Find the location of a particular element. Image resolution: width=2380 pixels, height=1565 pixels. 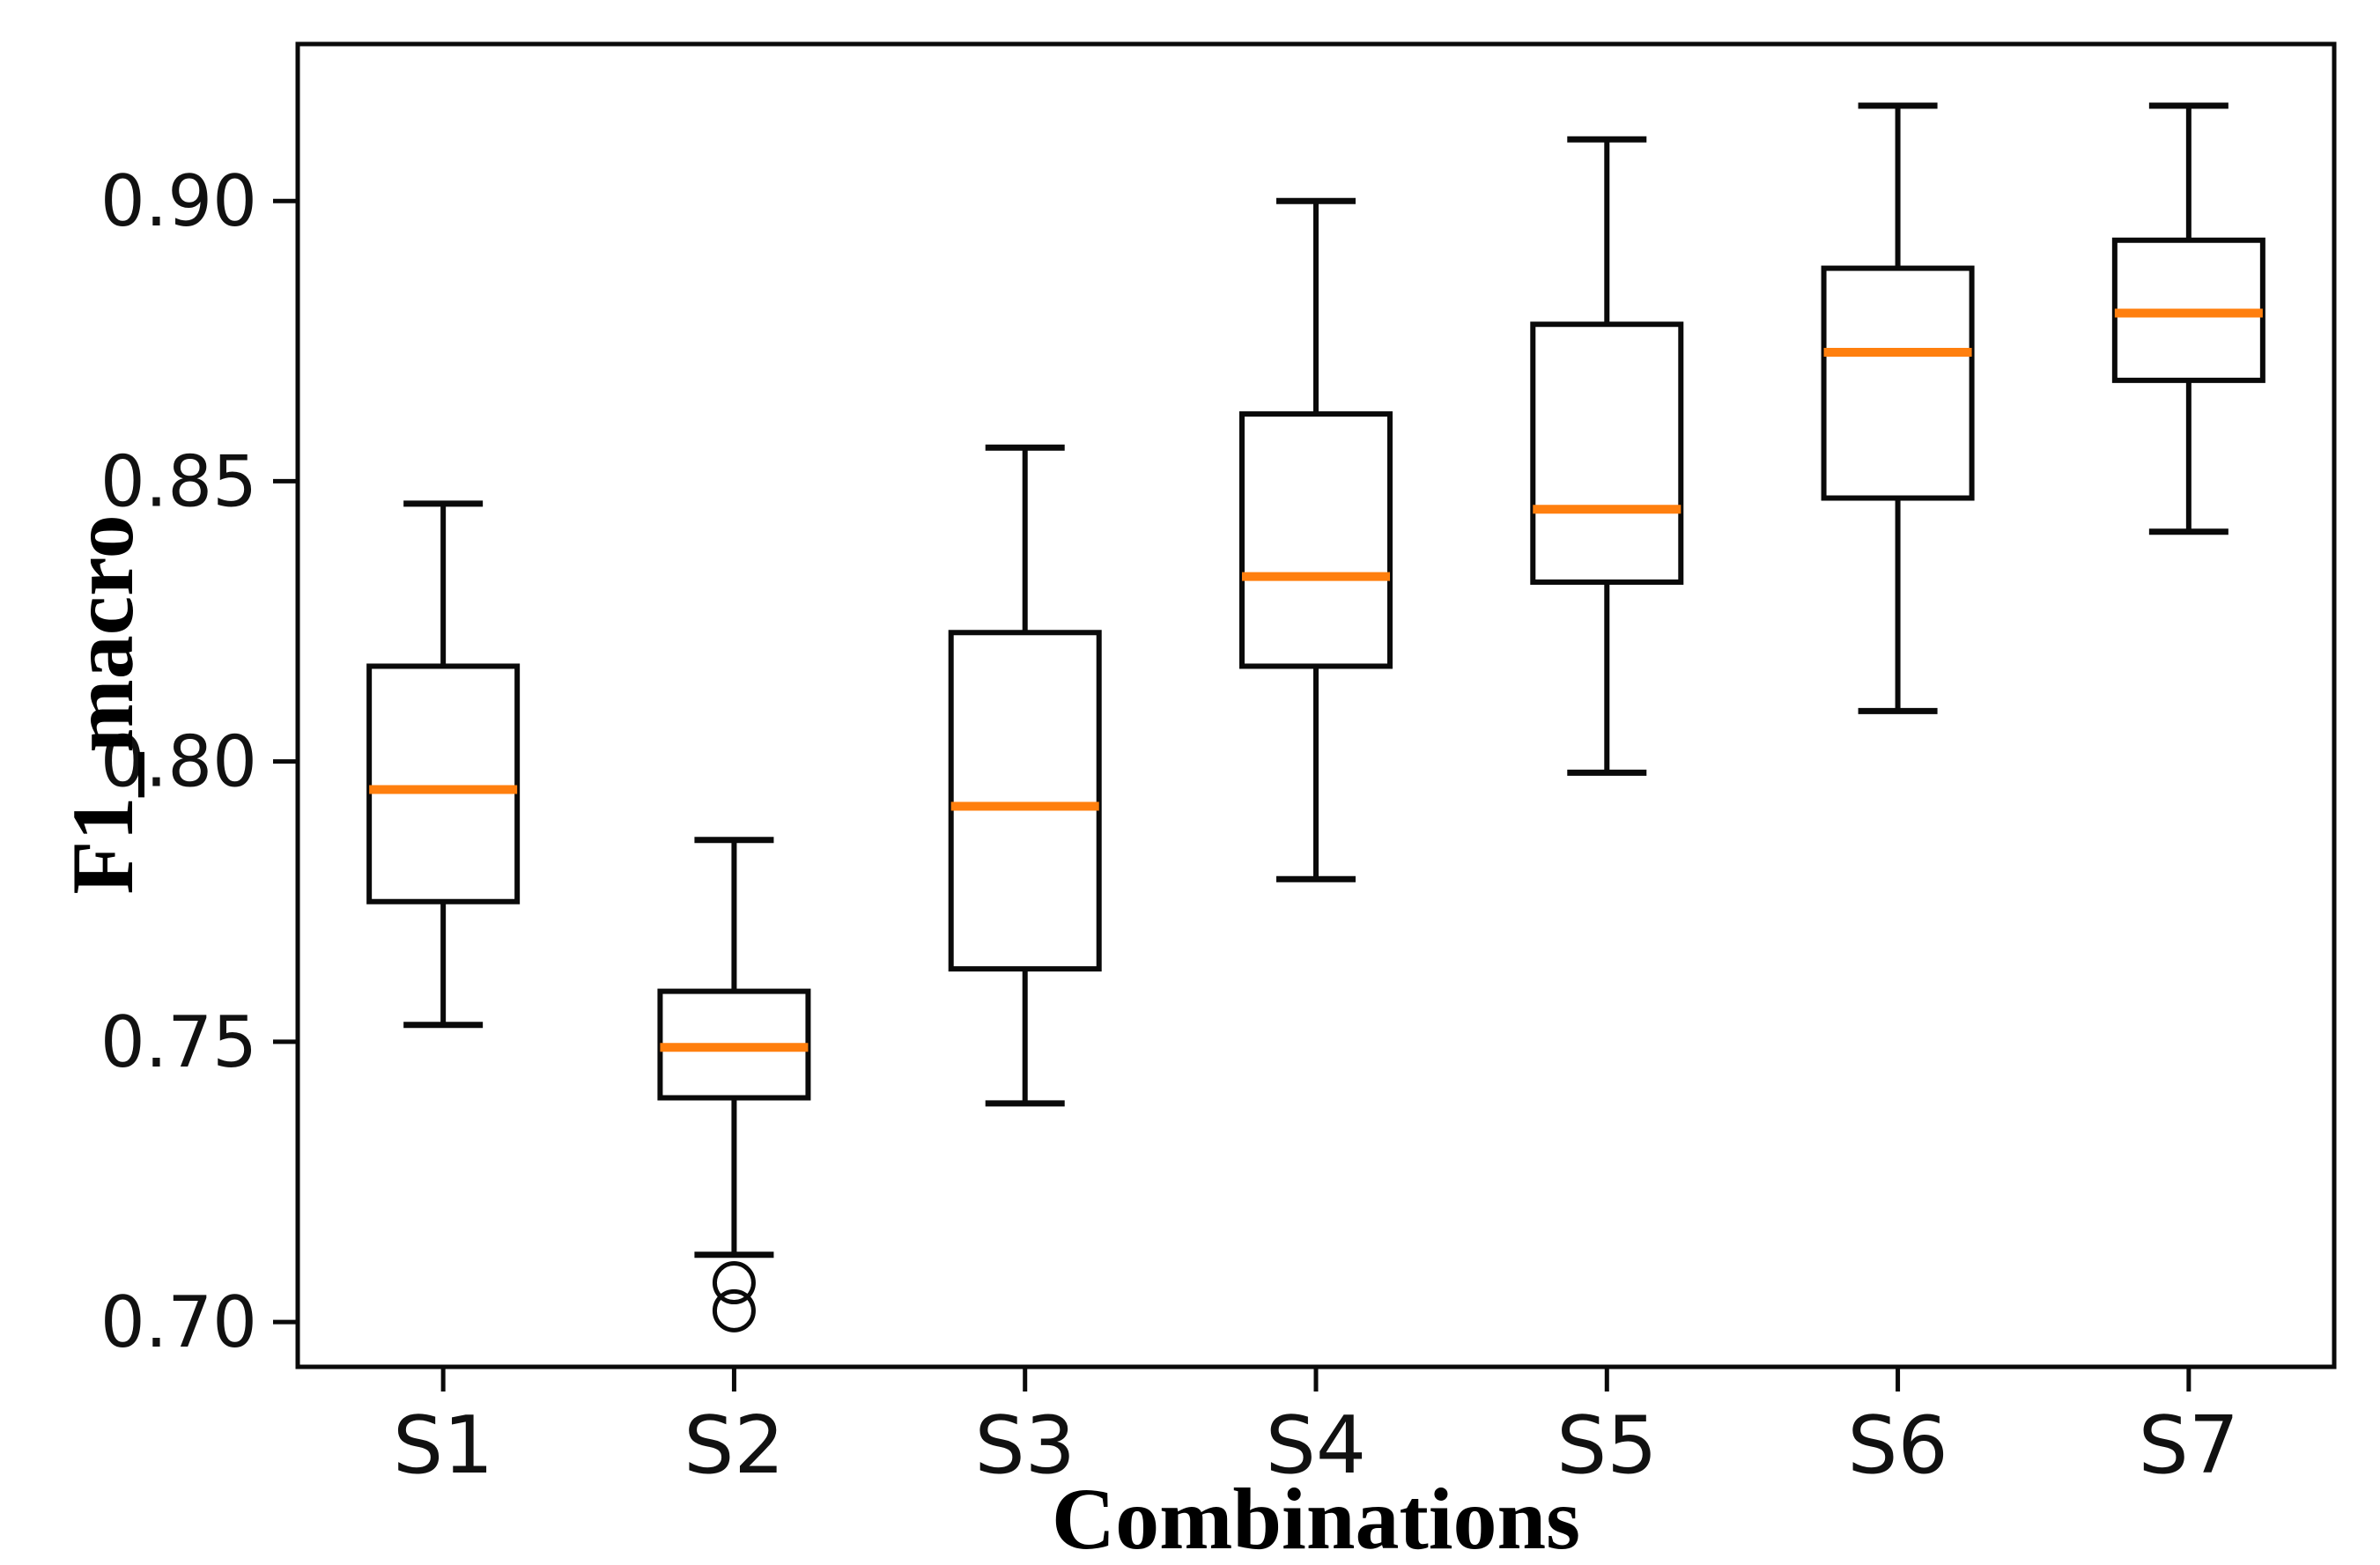

box-S5 is located at coordinates (1607, 453).